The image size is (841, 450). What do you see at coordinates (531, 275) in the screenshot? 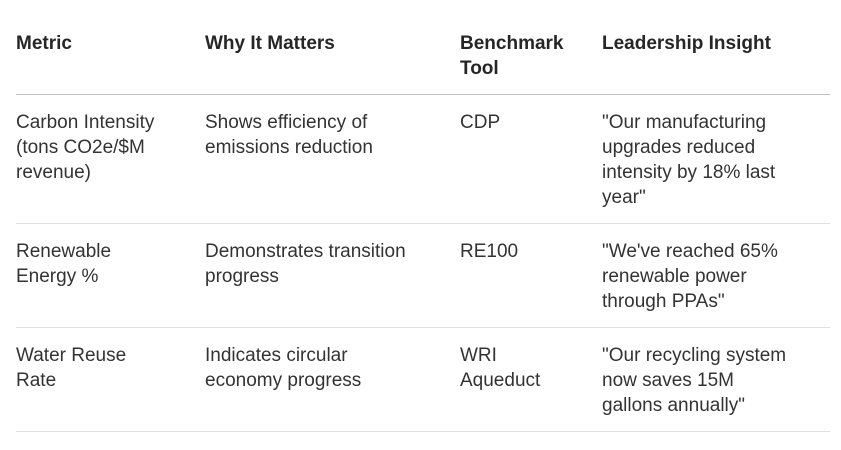
I see `table-cell: RE100` at bounding box center [531, 275].